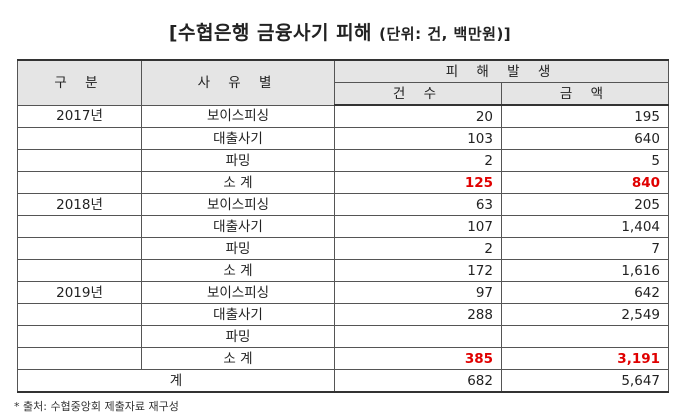 Image resolution: width=680 pixels, height=419 pixels. What do you see at coordinates (585, 160) in the screenshot?
I see `amount-cell: 5` at bounding box center [585, 160].